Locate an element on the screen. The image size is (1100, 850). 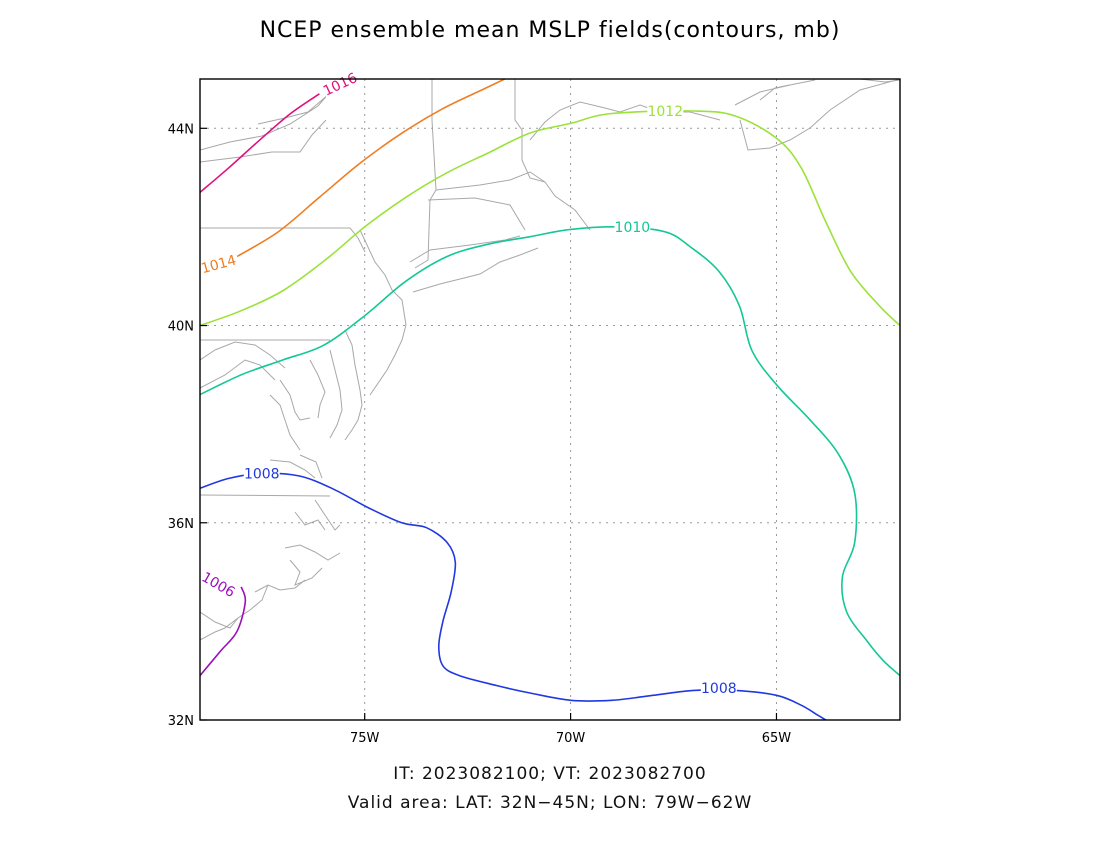
contour-label: 1014 is located at coordinates (219, 265).